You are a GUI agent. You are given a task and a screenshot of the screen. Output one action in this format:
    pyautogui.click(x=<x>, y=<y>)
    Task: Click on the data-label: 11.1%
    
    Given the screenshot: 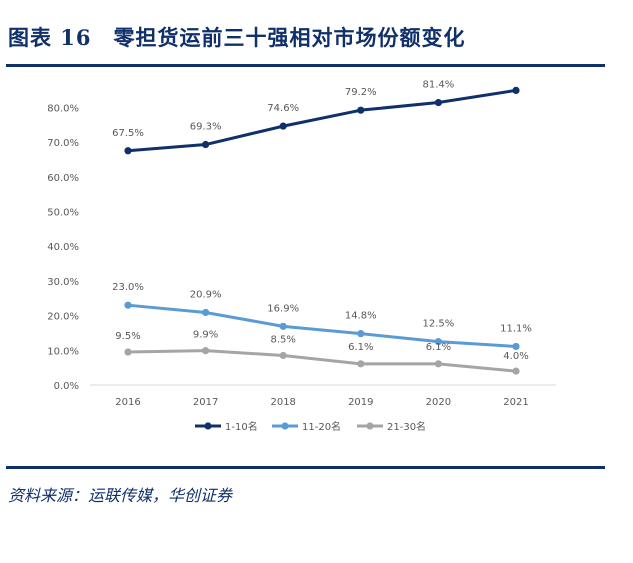 What is the action you would take?
    pyautogui.click(x=516, y=328)
    